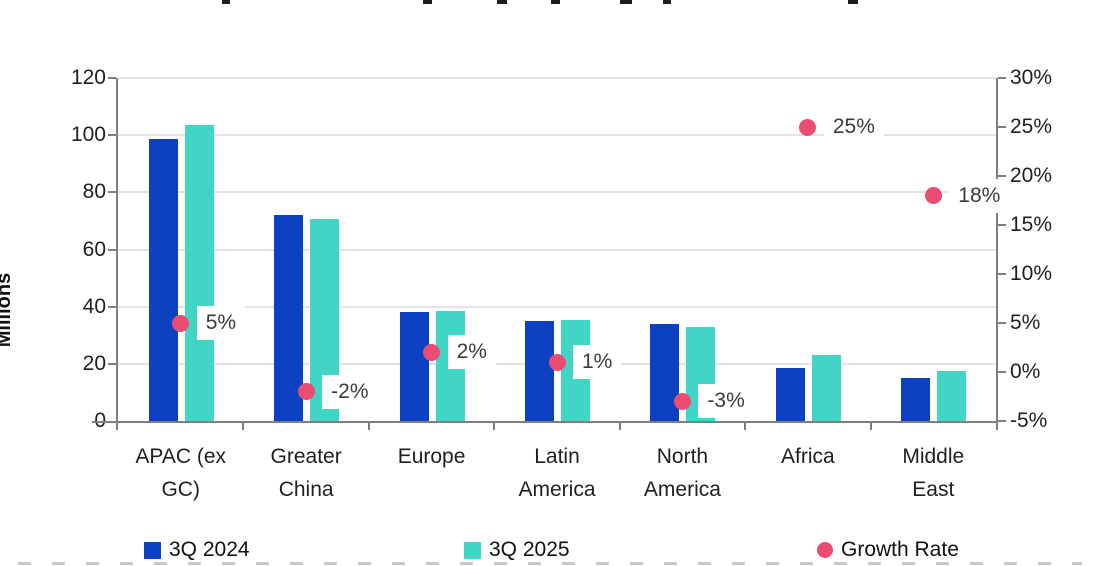  What do you see at coordinates (682, 473) in the screenshot?
I see `category-label: North America` at bounding box center [682, 473].